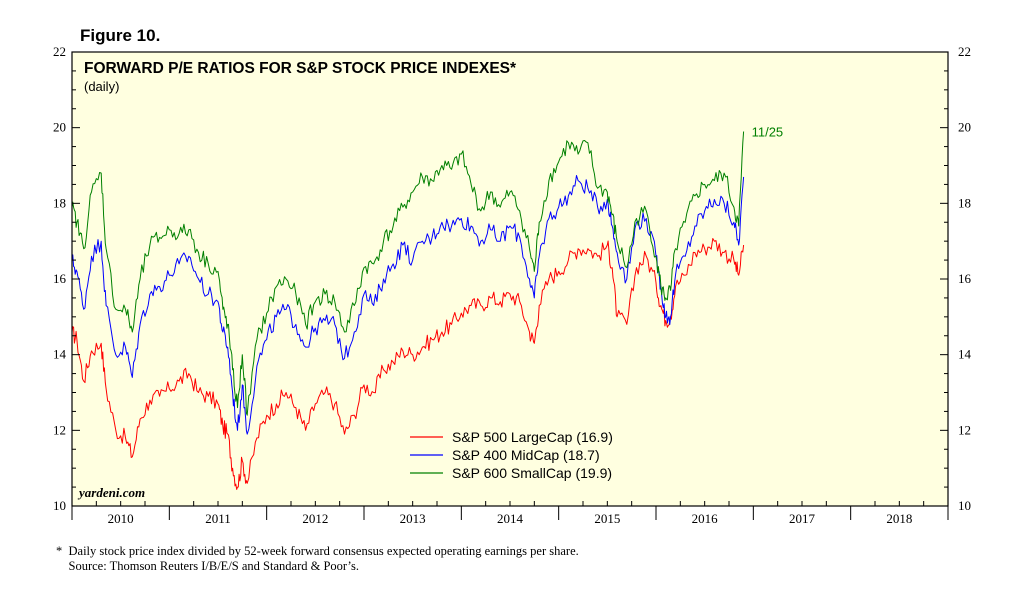 The image size is (1024, 598). Describe the element at coordinates (59, 429) in the screenshot. I see `y-tick-label-left: 12` at that location.